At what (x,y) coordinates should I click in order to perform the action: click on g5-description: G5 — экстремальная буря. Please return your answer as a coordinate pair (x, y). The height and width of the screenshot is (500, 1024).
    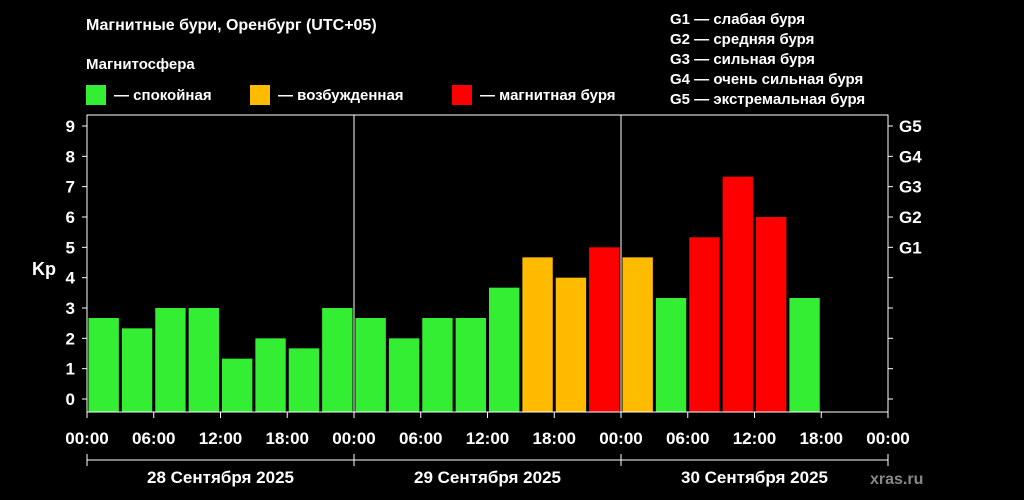
    Looking at the image, I should click on (767, 99).